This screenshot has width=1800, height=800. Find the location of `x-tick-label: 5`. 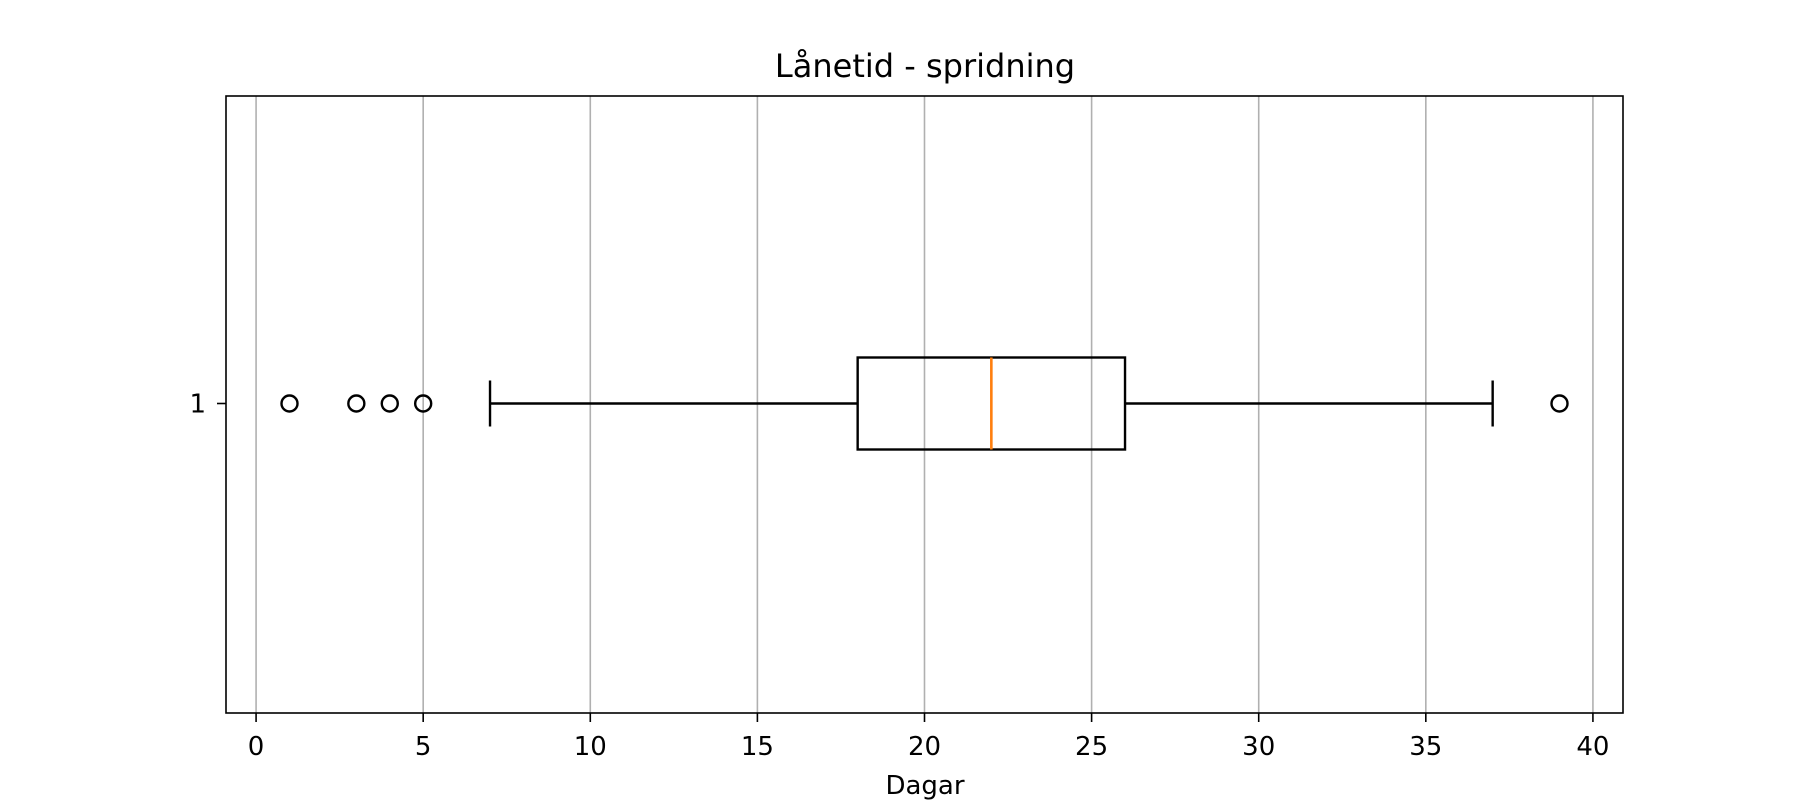

x-tick-label: 5 is located at coordinates (423, 747).